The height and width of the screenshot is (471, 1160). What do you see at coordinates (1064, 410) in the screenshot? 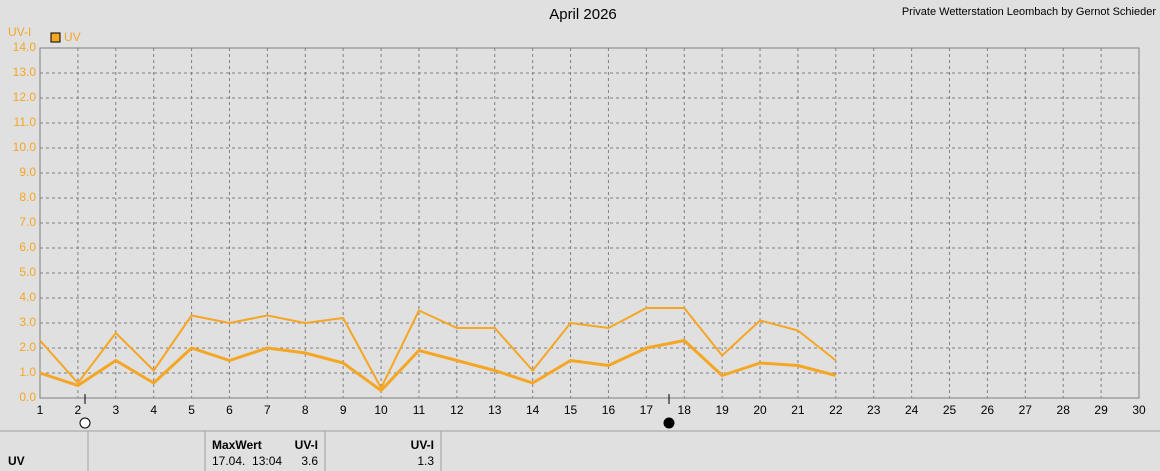
I see `x-tick-label: 28` at bounding box center [1064, 410].